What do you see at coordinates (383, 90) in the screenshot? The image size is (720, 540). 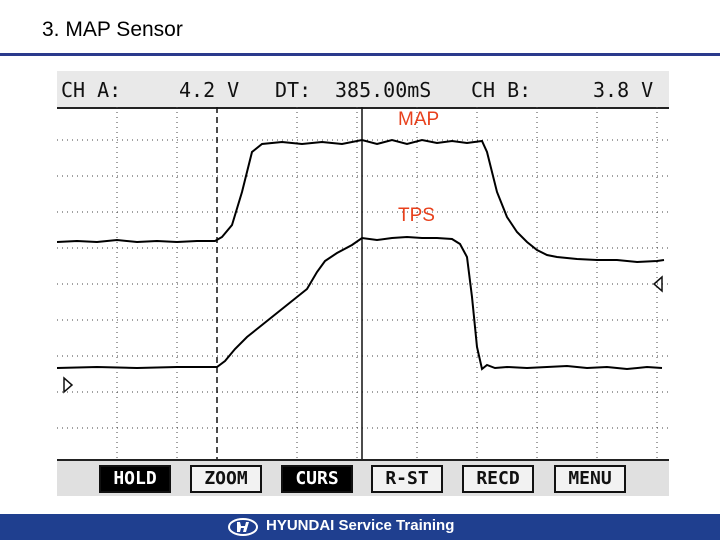 I see `dt-value: 385.00mS` at bounding box center [383, 90].